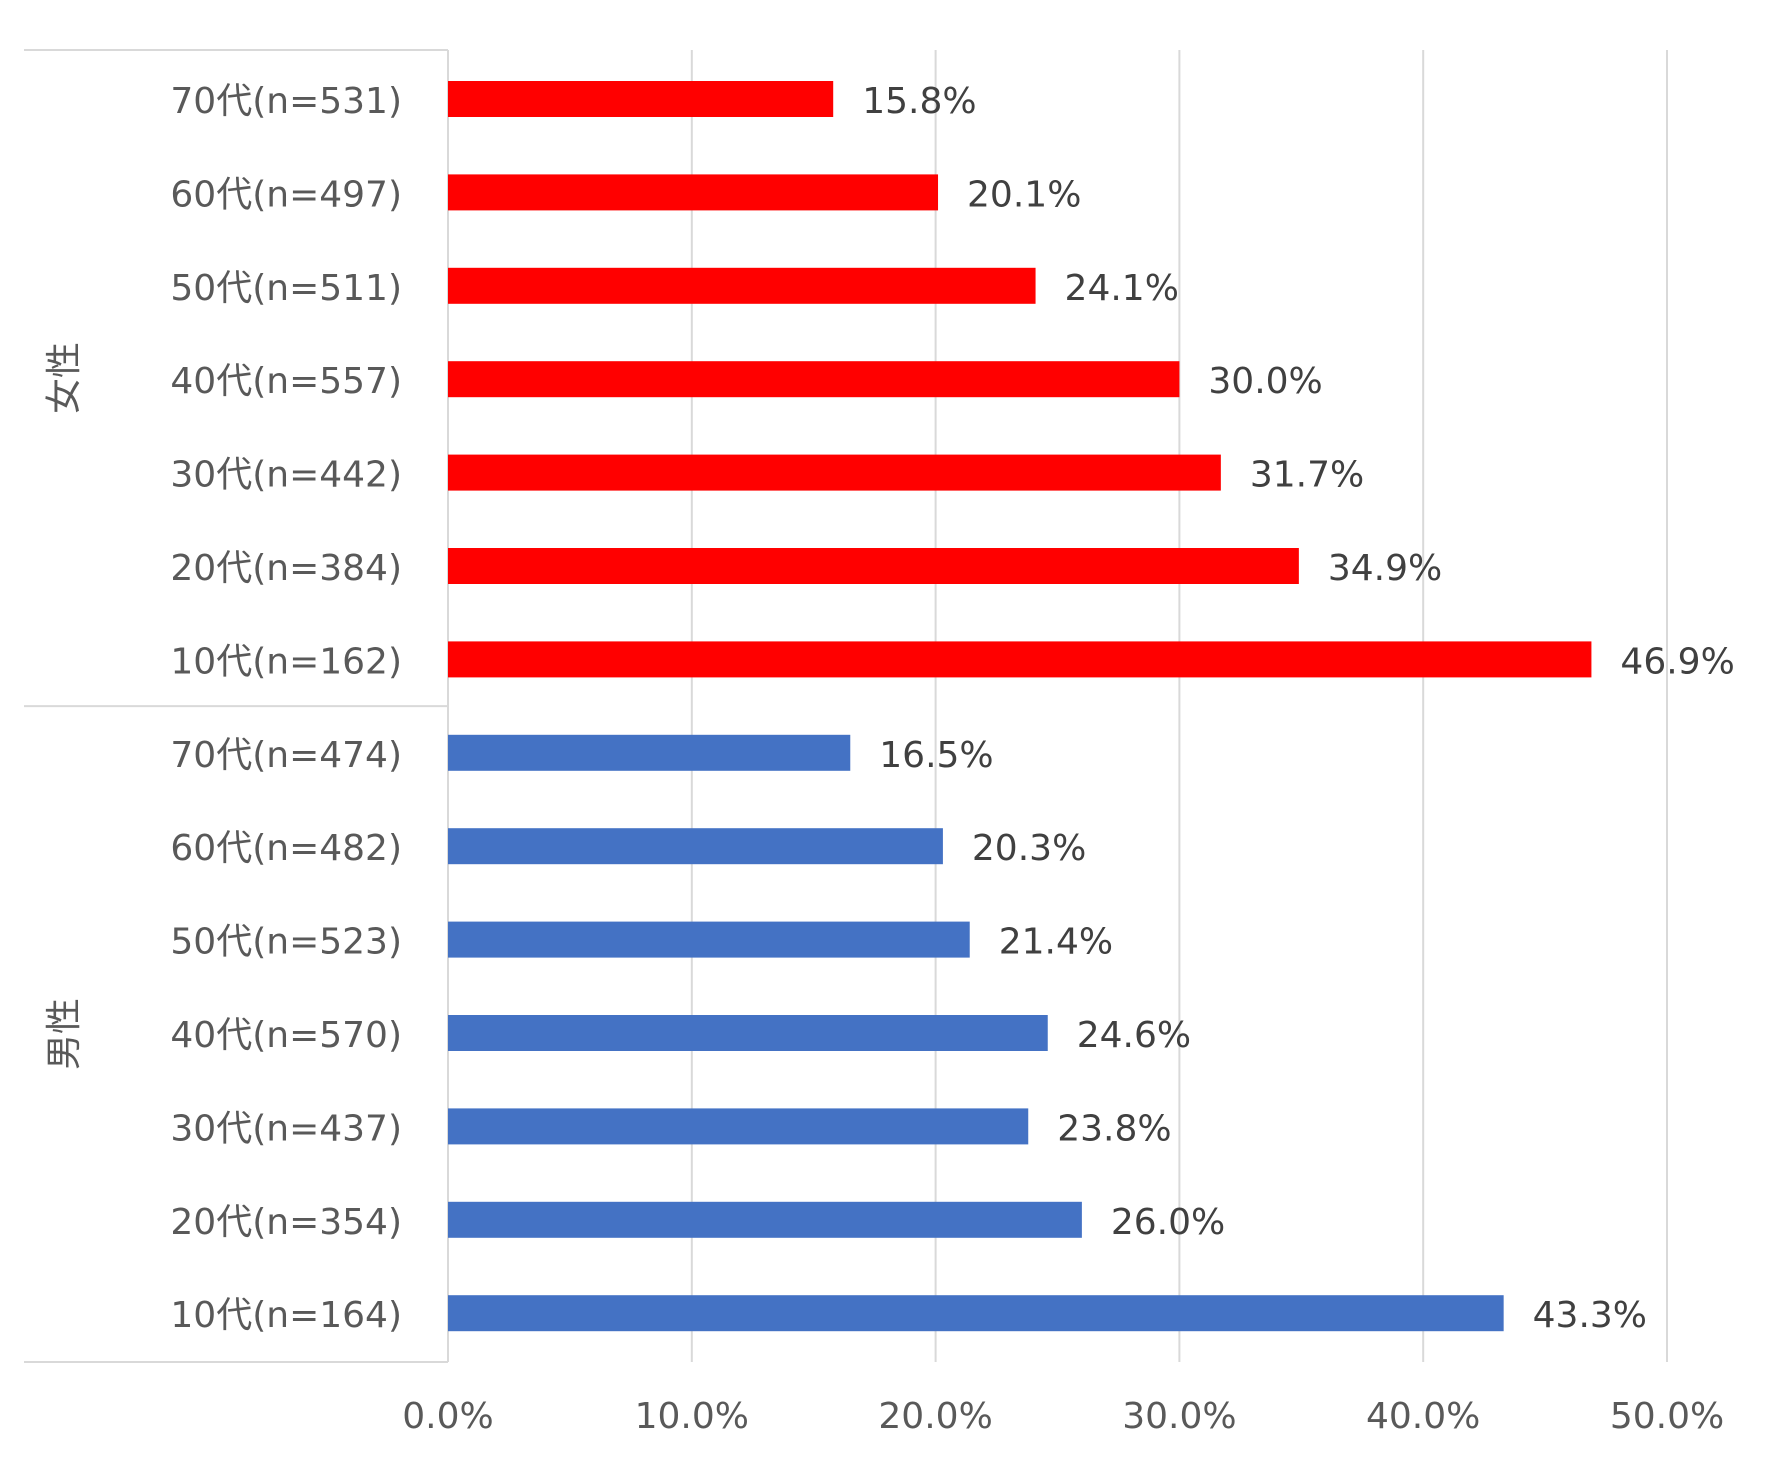 This screenshot has height=1459, width=1773. Describe the element at coordinates (286, 475) in the screenshot. I see `category-label: 30代(n=442)` at that location.